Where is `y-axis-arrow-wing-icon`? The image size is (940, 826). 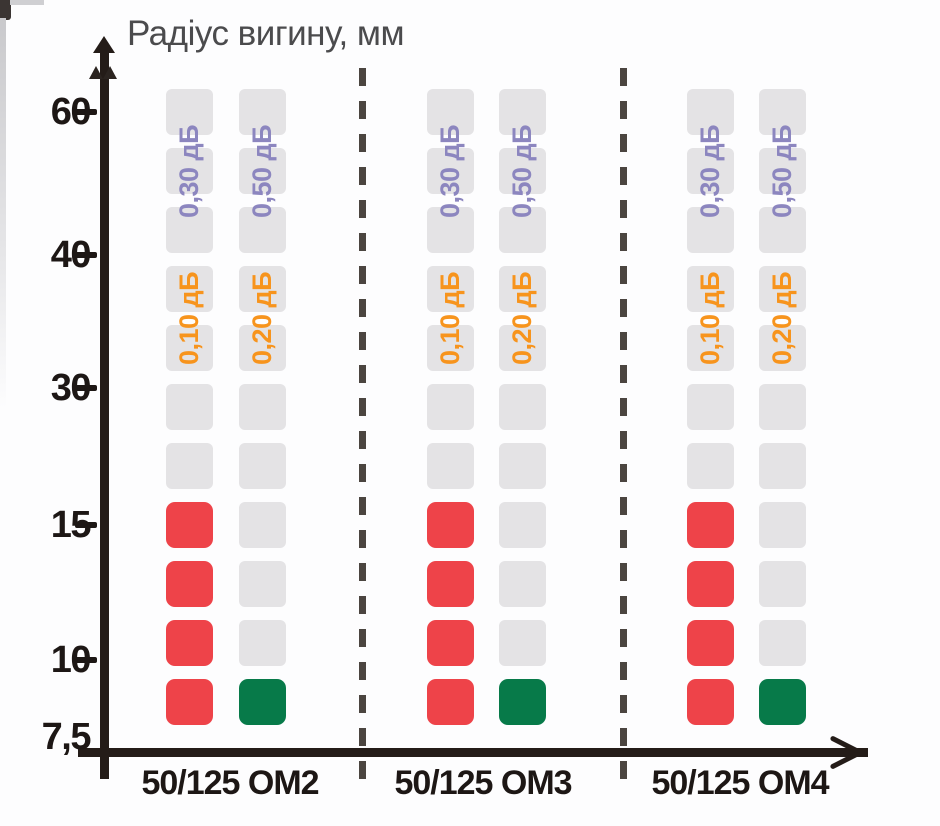 y-axis-arrow-wing-icon is located at coordinates (110, 72).